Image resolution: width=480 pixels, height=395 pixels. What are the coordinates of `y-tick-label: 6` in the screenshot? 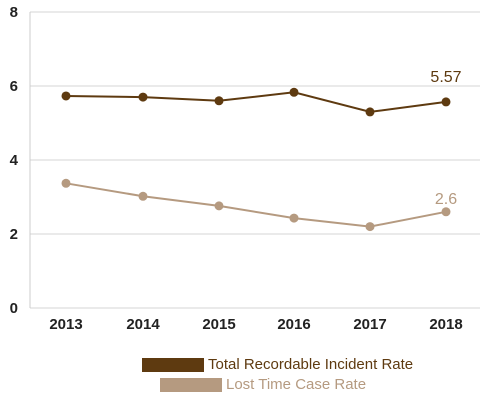 It's located at (14, 86).